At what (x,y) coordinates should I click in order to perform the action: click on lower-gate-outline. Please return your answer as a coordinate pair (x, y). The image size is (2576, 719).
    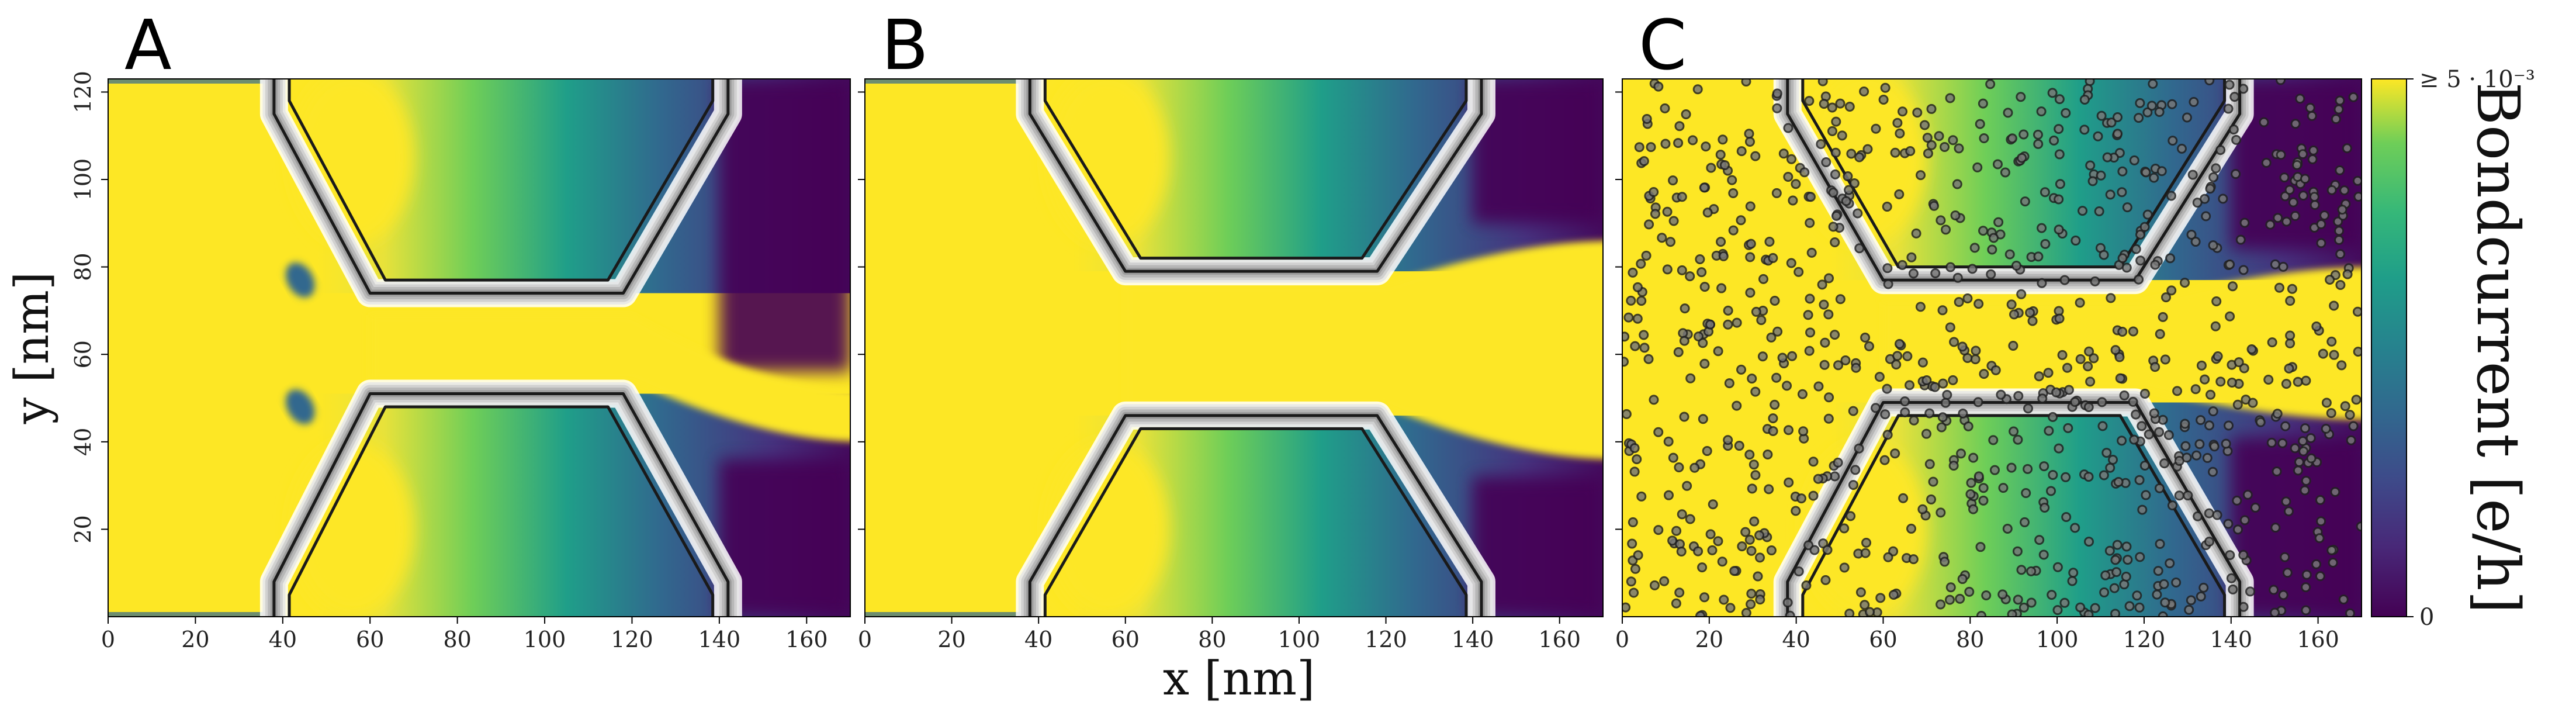
    Looking at the image, I should click on (501, 505).